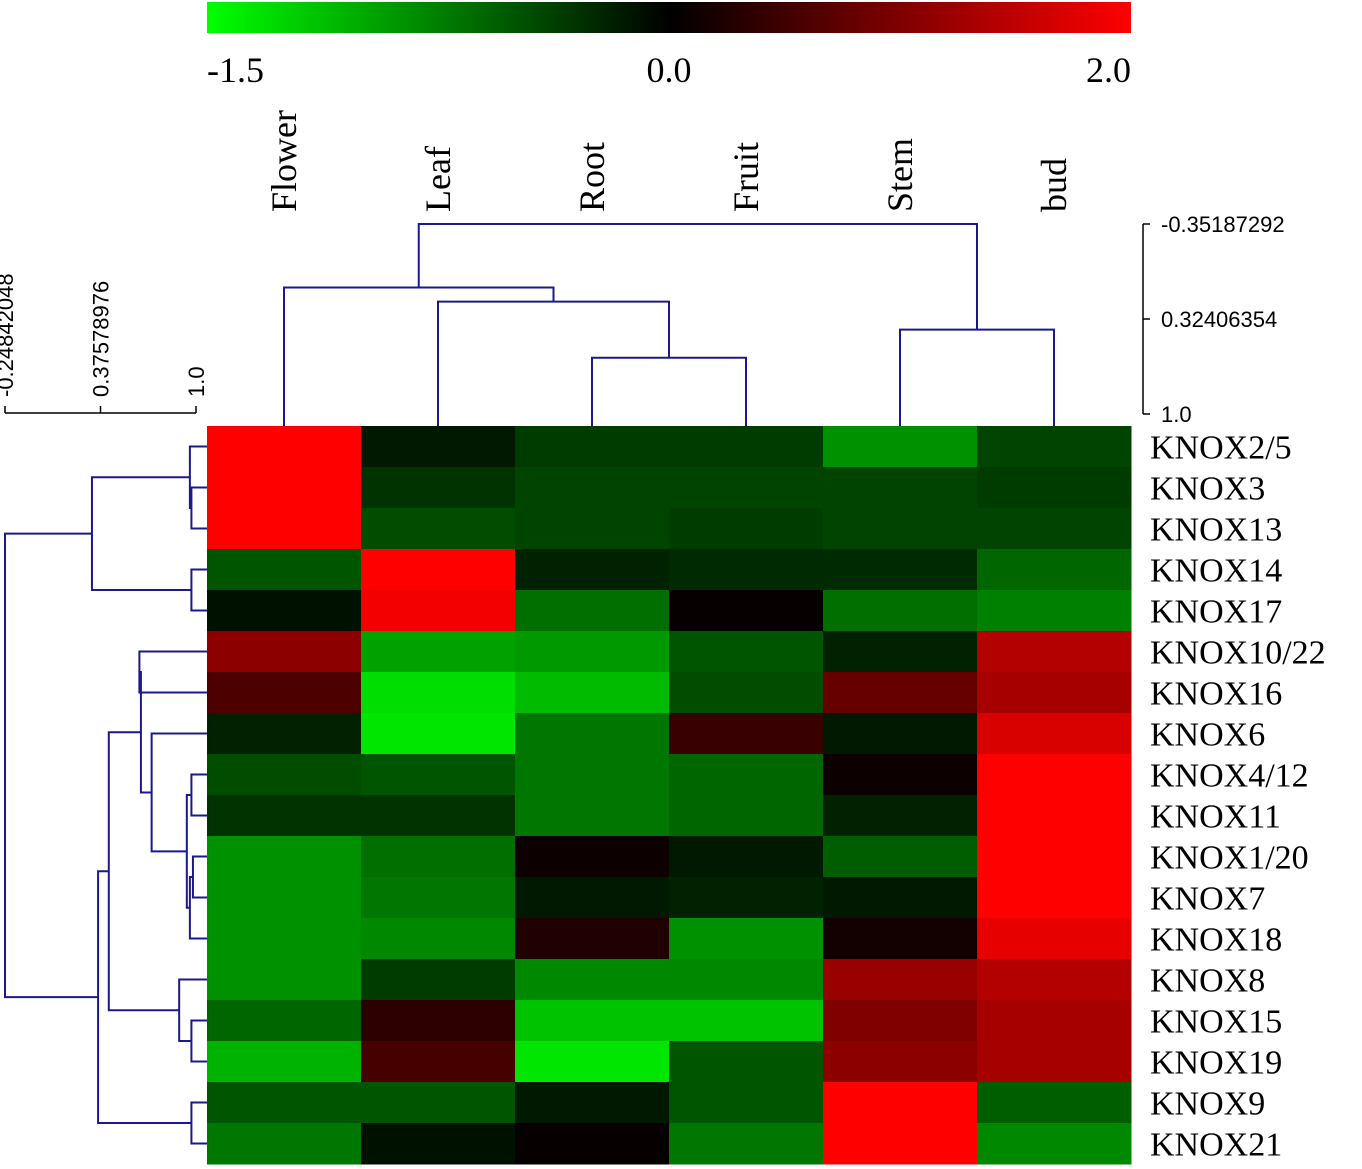 Image resolution: width=1362 pixels, height=1169 pixels. What do you see at coordinates (1219, 319) in the screenshot?
I see `column-scale-label: 0.32406354` at bounding box center [1219, 319].